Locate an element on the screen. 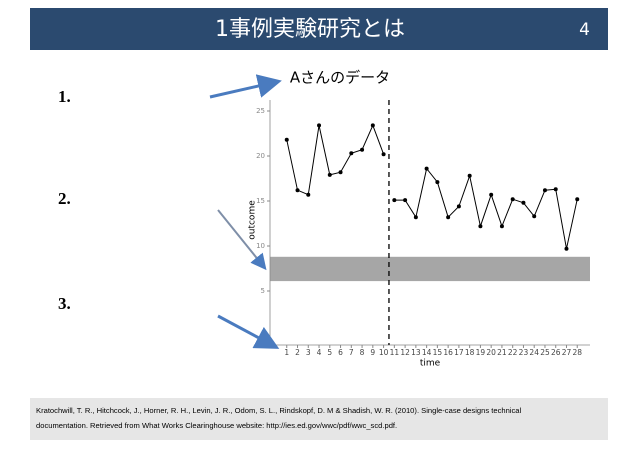 The width and height of the screenshot is (638, 451). x-tick-label: 19 is located at coordinates (481, 352).